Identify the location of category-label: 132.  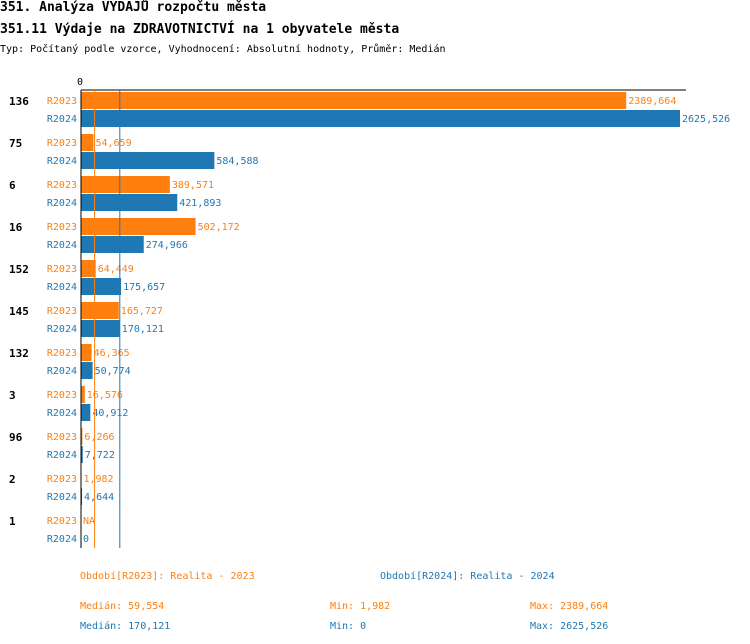
(19, 353).